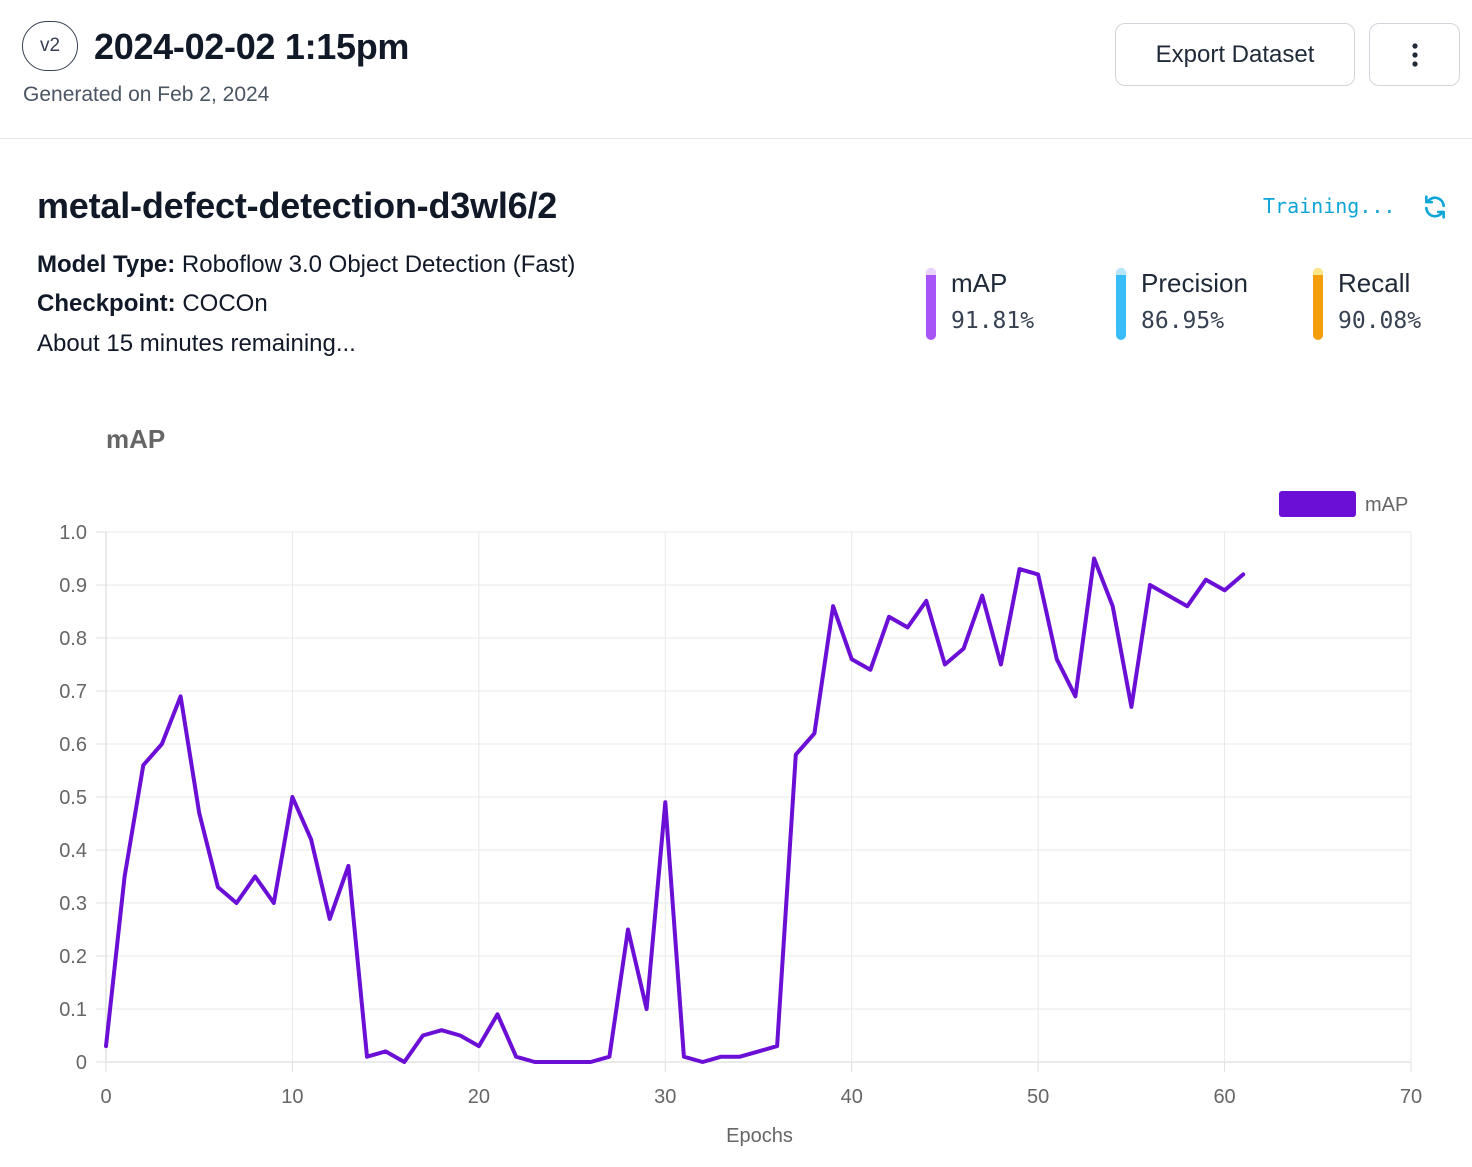 The image size is (1472, 1167). I want to click on y-tick-label: 0.1, so click(73, 1010).